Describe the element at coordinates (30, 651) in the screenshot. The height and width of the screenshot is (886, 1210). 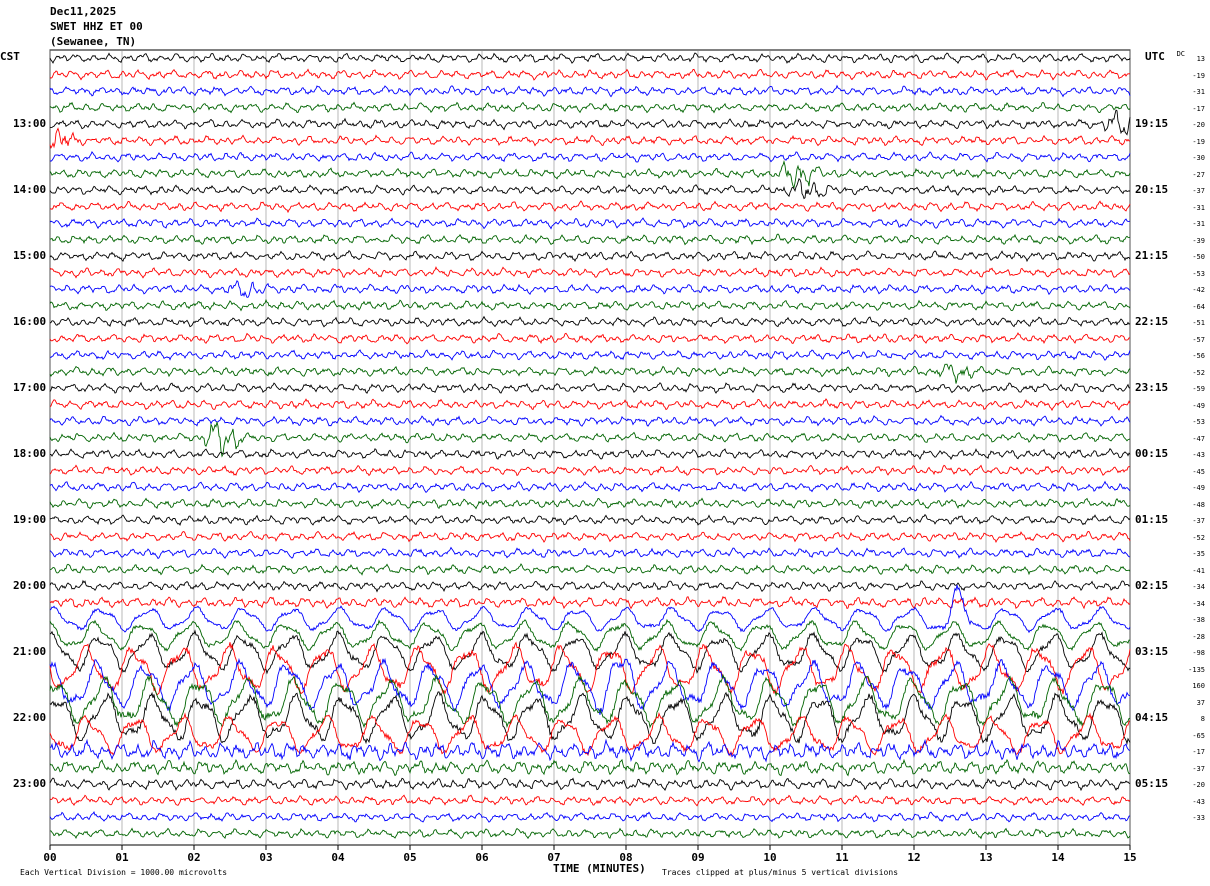
I see `cst-hour-label: 21:00` at that location.